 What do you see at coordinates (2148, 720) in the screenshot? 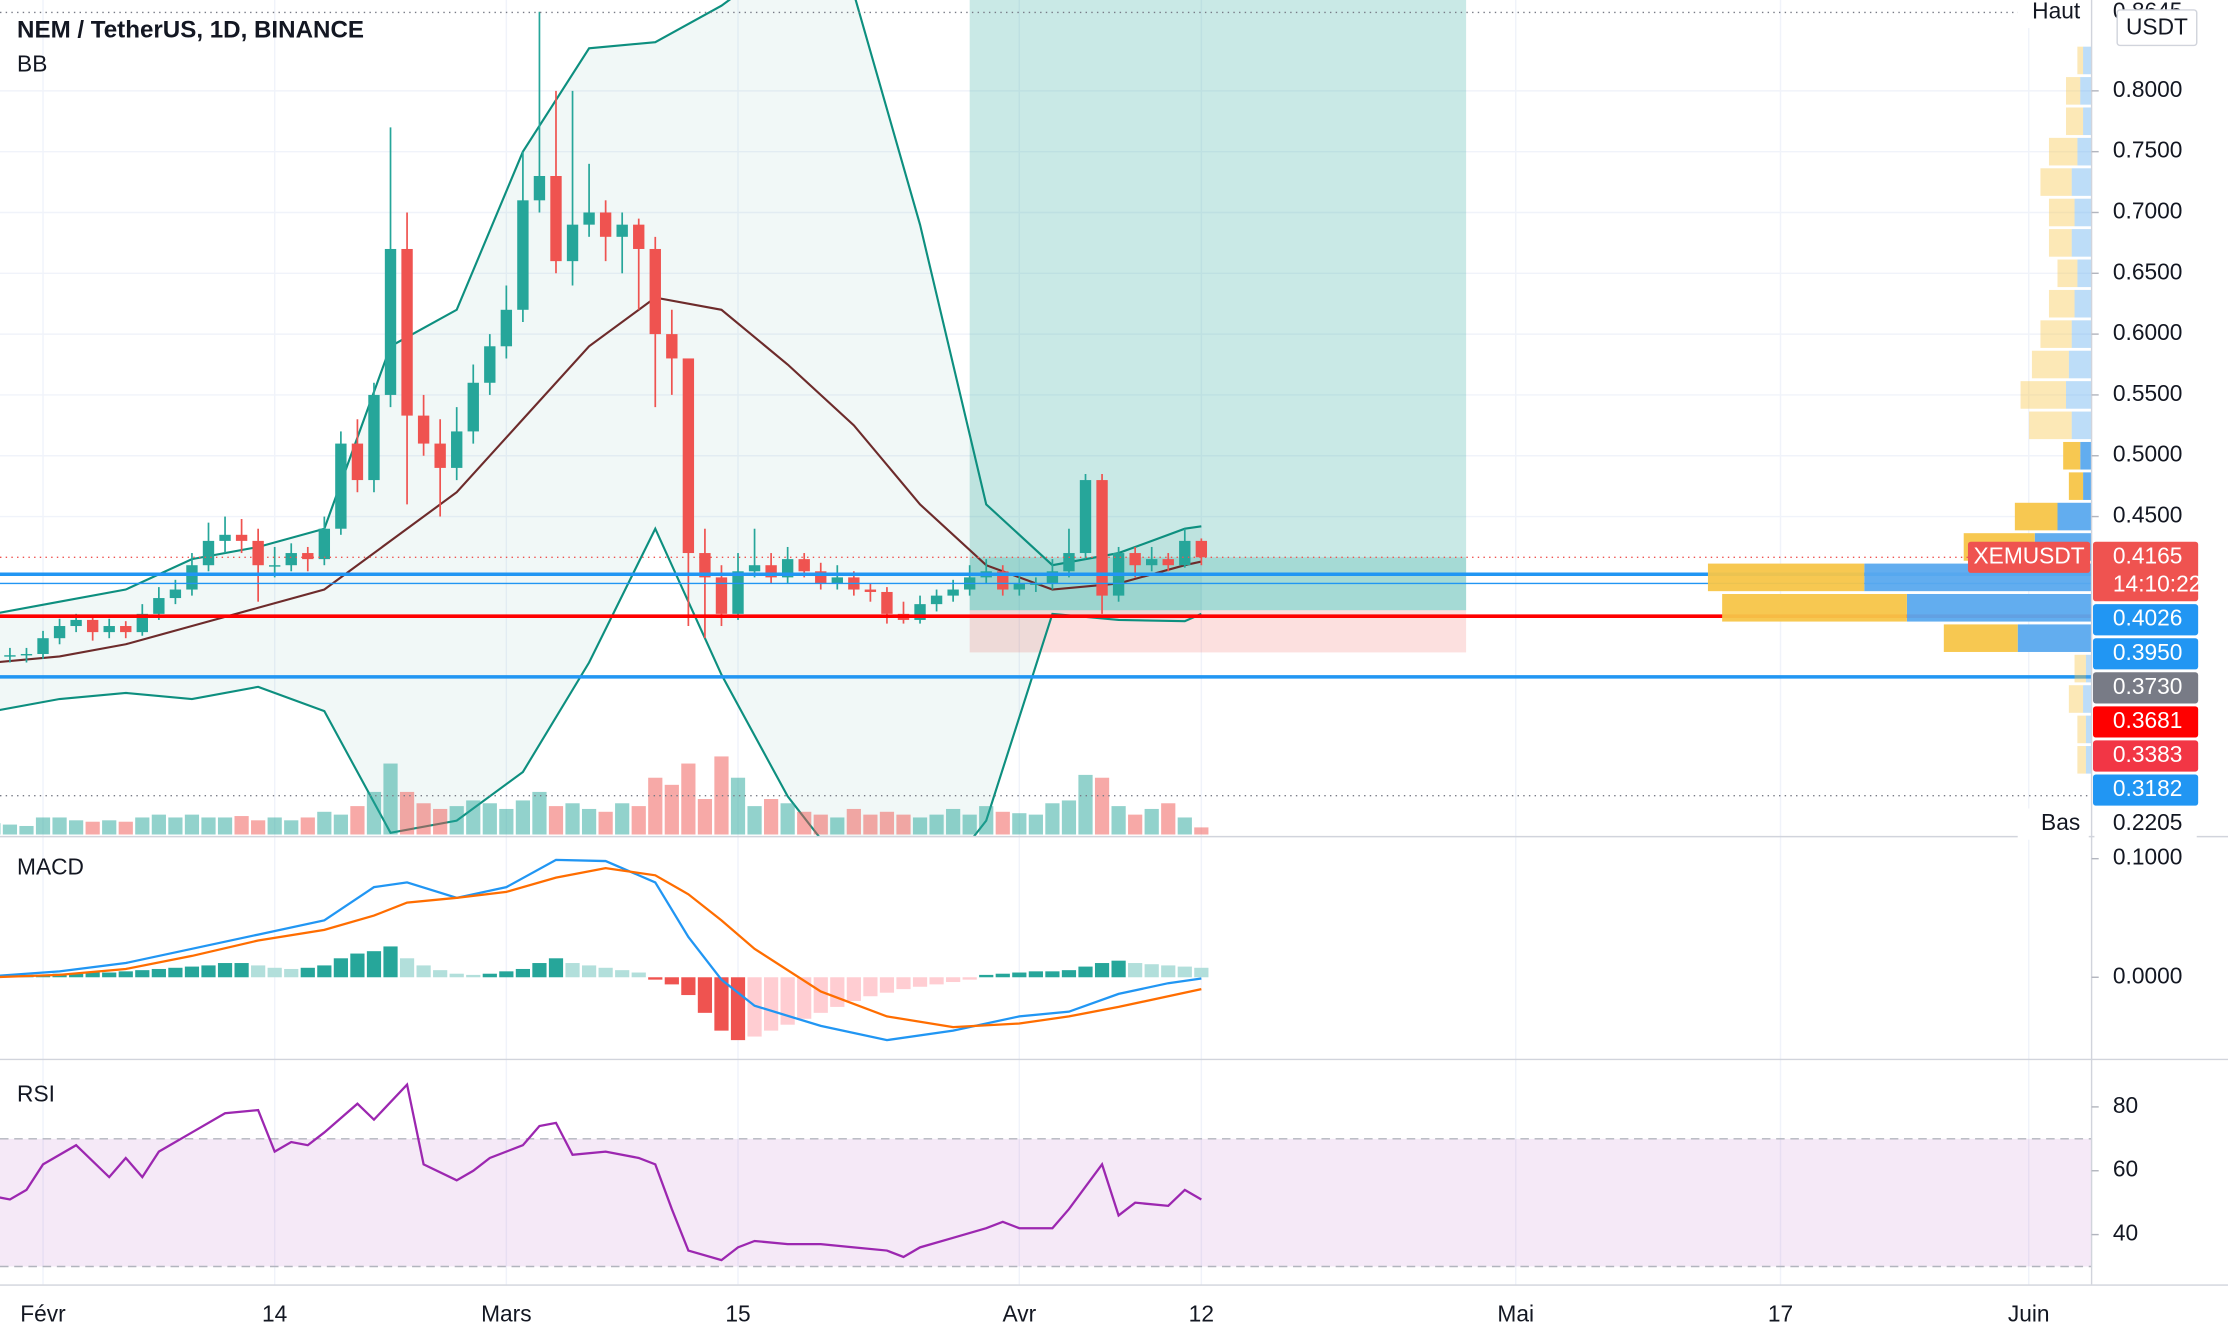
I see `price-badge-label: 0.3681` at bounding box center [2148, 720].